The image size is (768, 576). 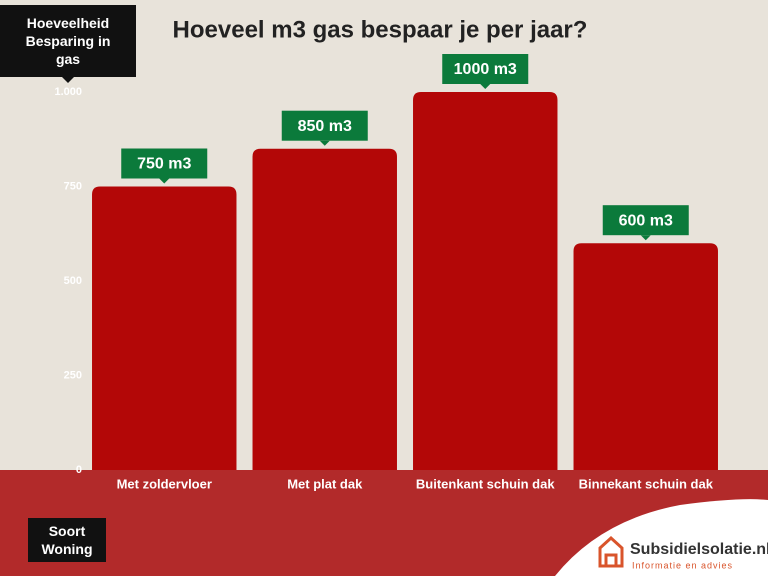 I want to click on logo-icon, so click(x=611, y=551).